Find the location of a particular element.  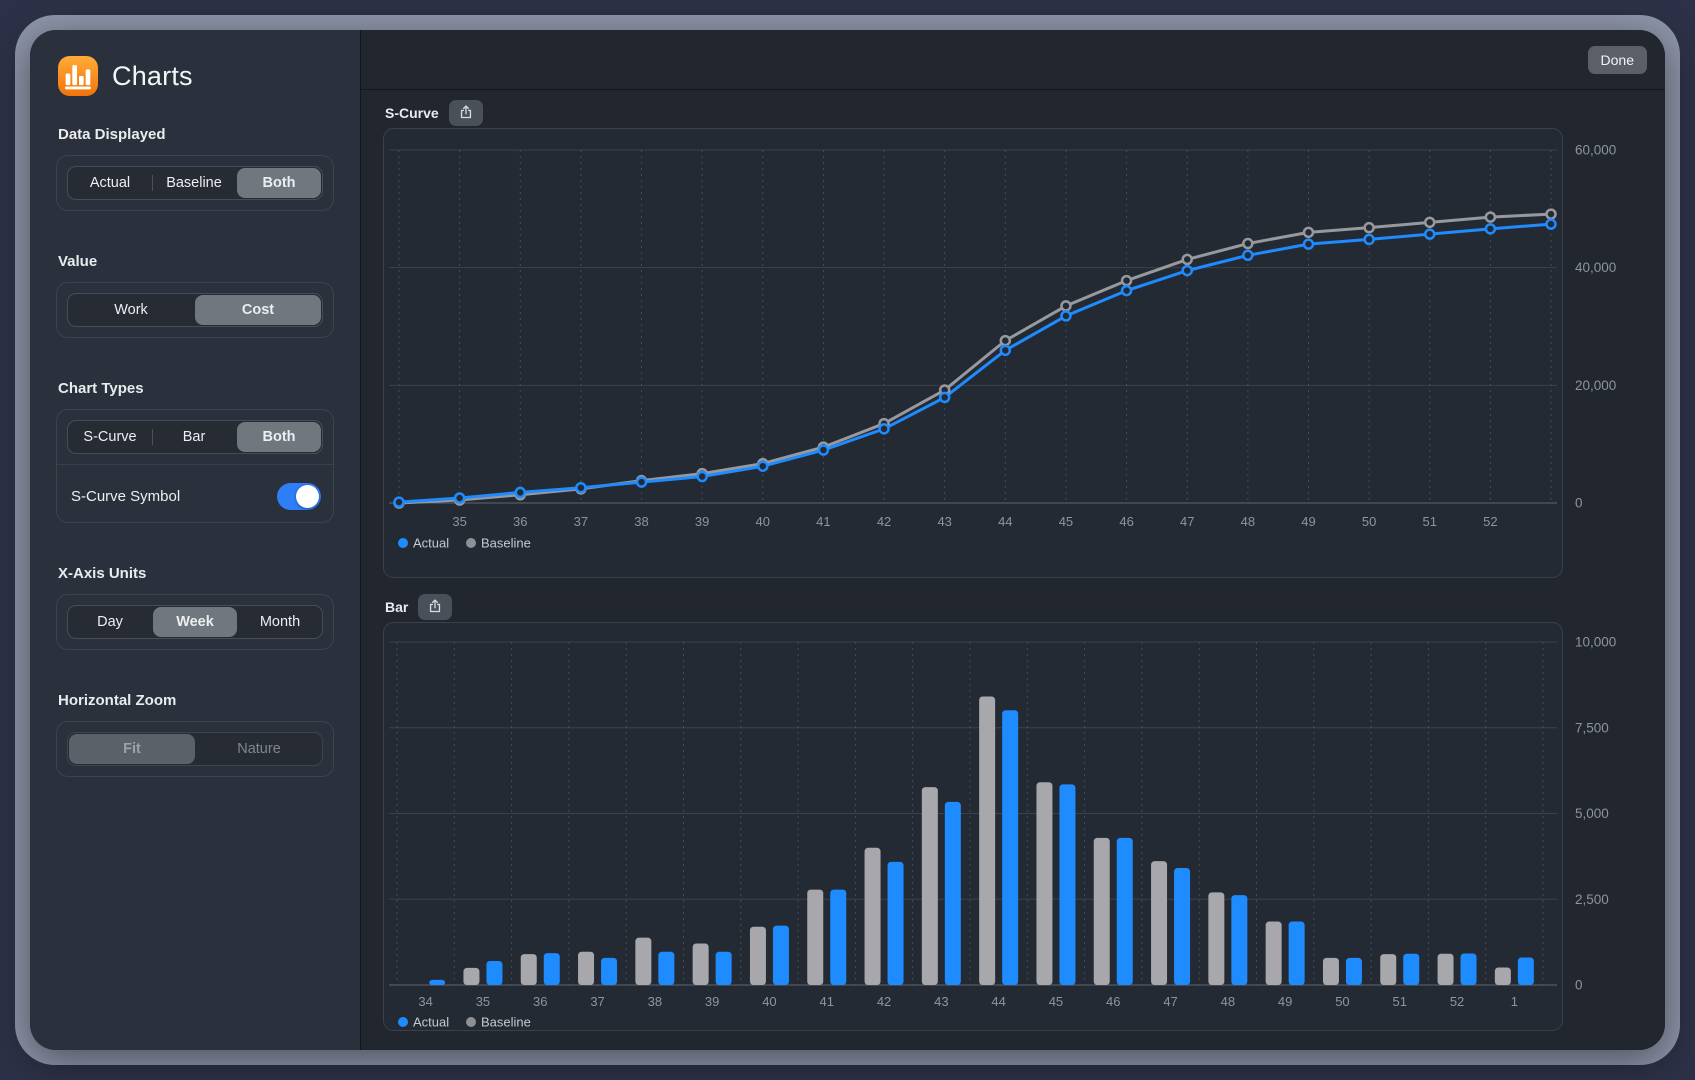

segment-week: Week is located at coordinates (195, 622).